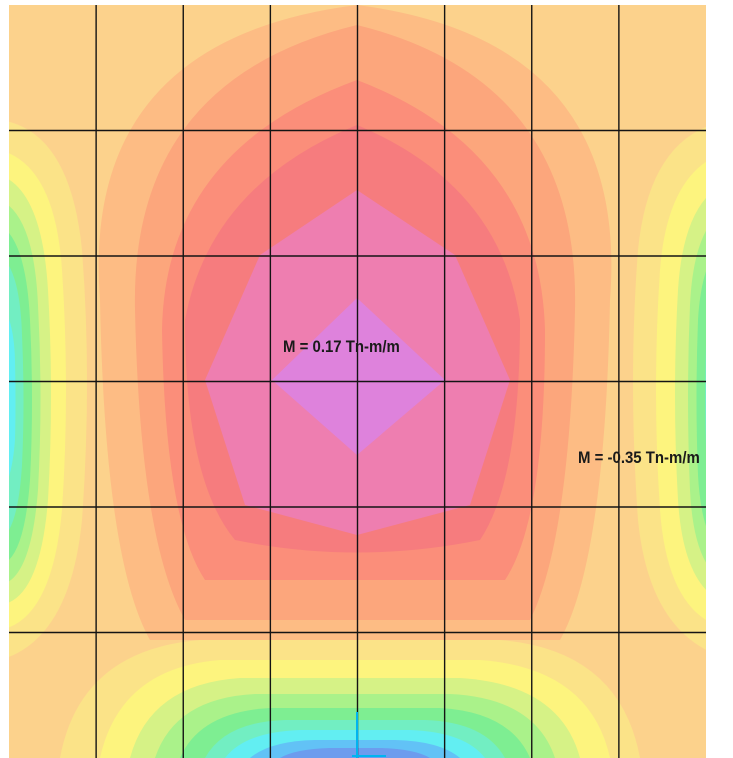  I want to click on band-right-green, so click(701, 398).